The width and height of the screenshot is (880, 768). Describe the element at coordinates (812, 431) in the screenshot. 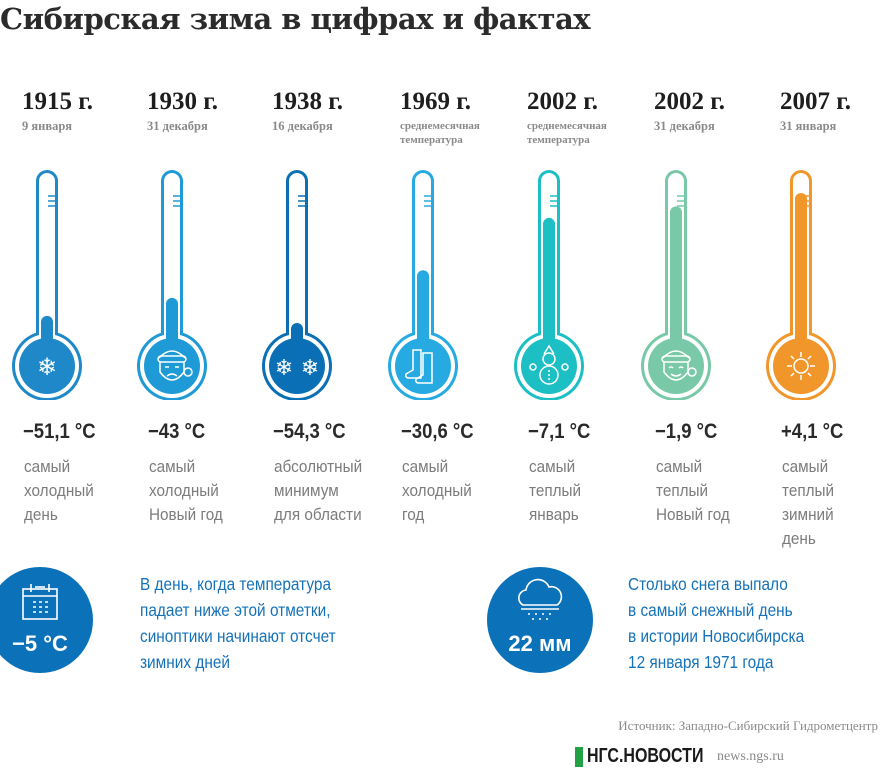

I see `record-temperature: +4,1 °C` at that location.